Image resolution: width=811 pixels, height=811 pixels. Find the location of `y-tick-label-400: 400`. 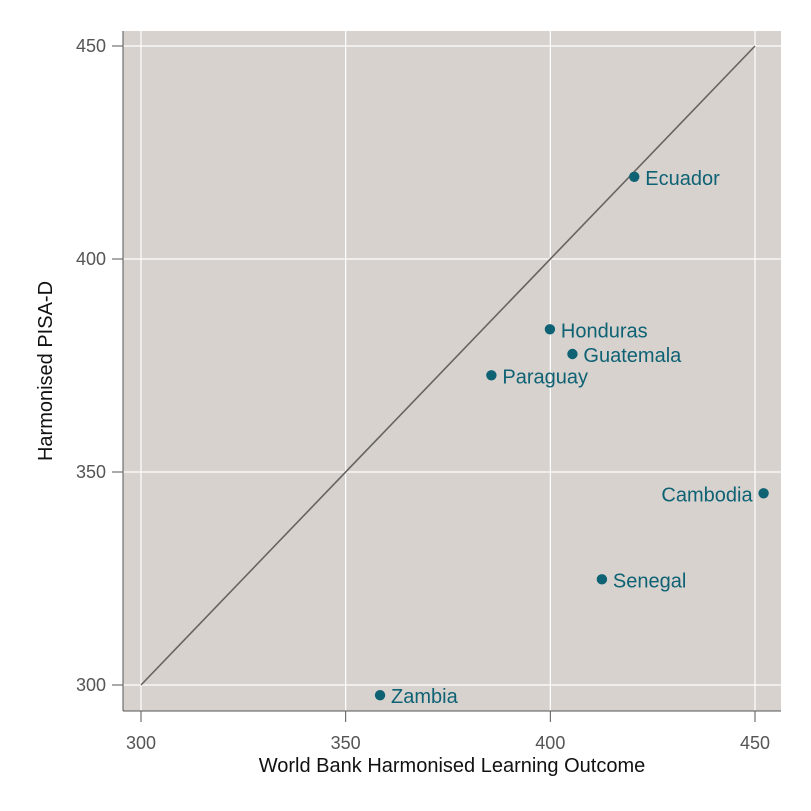

y-tick-label-400: 400 is located at coordinates (91, 259).